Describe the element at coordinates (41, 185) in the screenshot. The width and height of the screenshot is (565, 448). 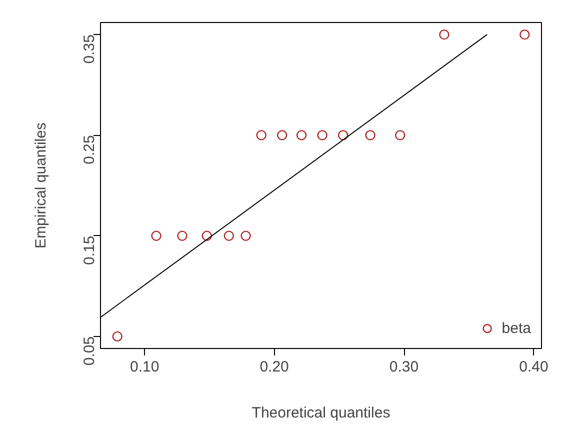
I see `y-axis-title: Empirical quantiles` at that location.